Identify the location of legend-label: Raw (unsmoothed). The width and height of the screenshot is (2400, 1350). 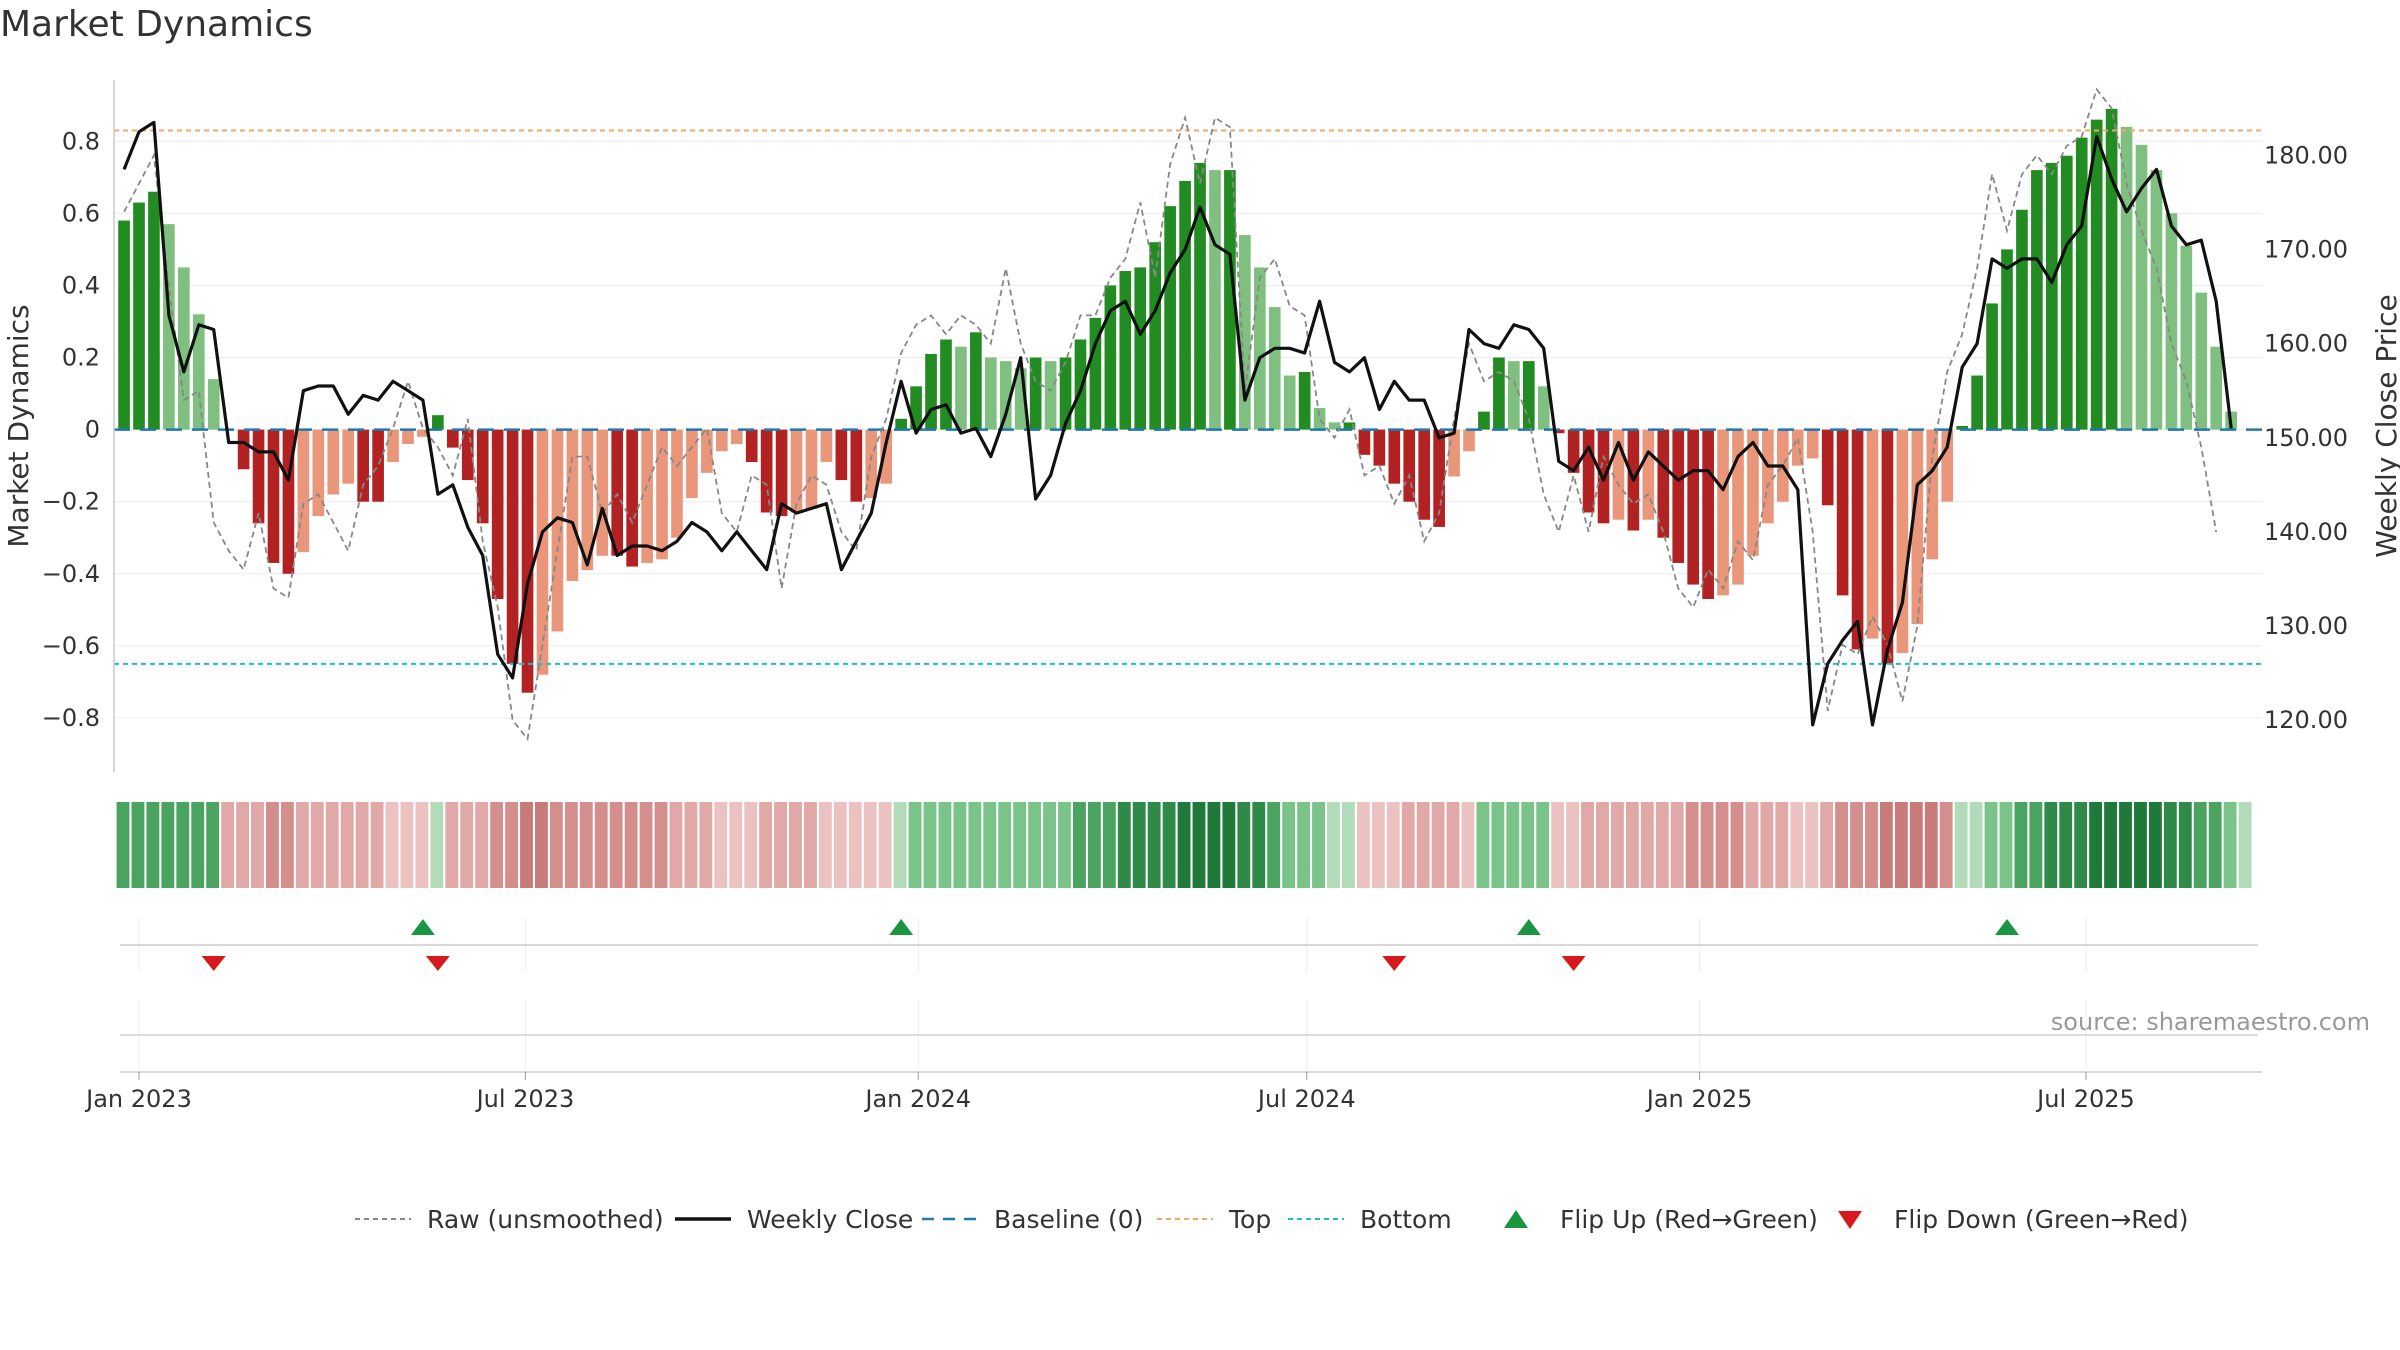
(545, 1219).